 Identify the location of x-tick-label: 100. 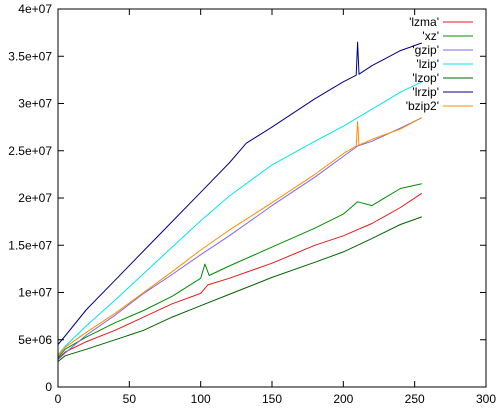
(201, 399).